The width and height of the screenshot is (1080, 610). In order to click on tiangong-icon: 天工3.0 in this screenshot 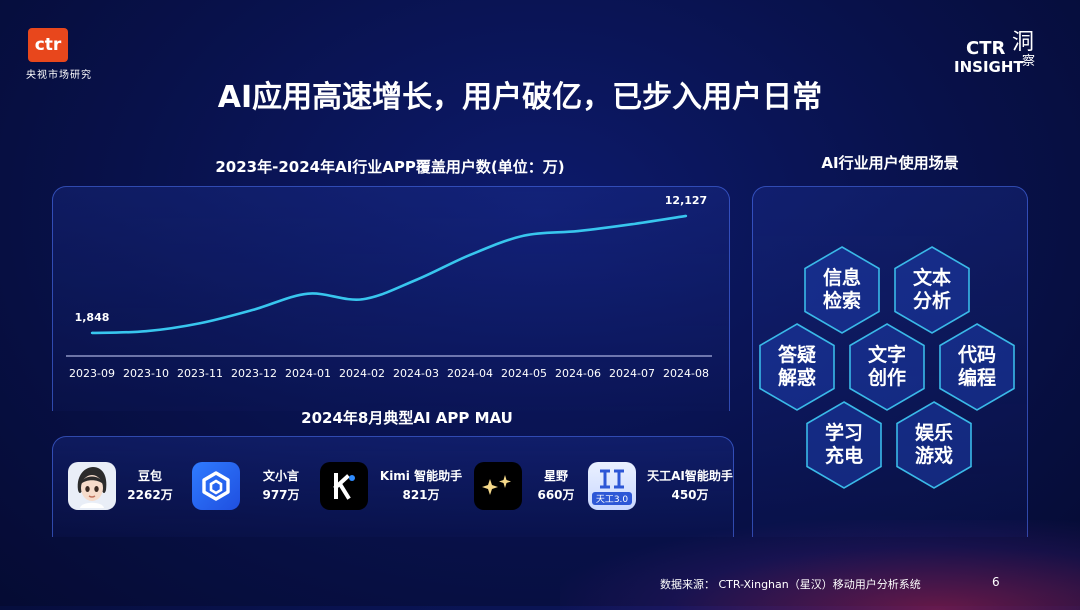, I will do `click(612, 486)`.